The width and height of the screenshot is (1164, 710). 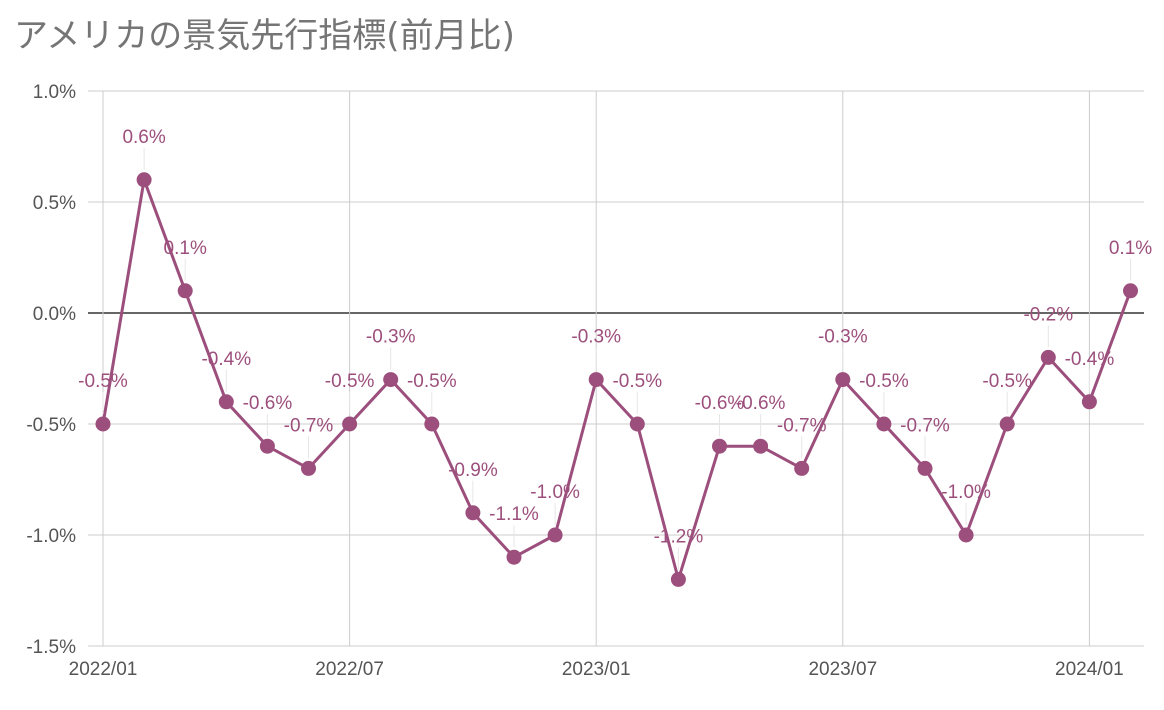 I want to click on data-label: -0.9%, so click(x=473, y=470).